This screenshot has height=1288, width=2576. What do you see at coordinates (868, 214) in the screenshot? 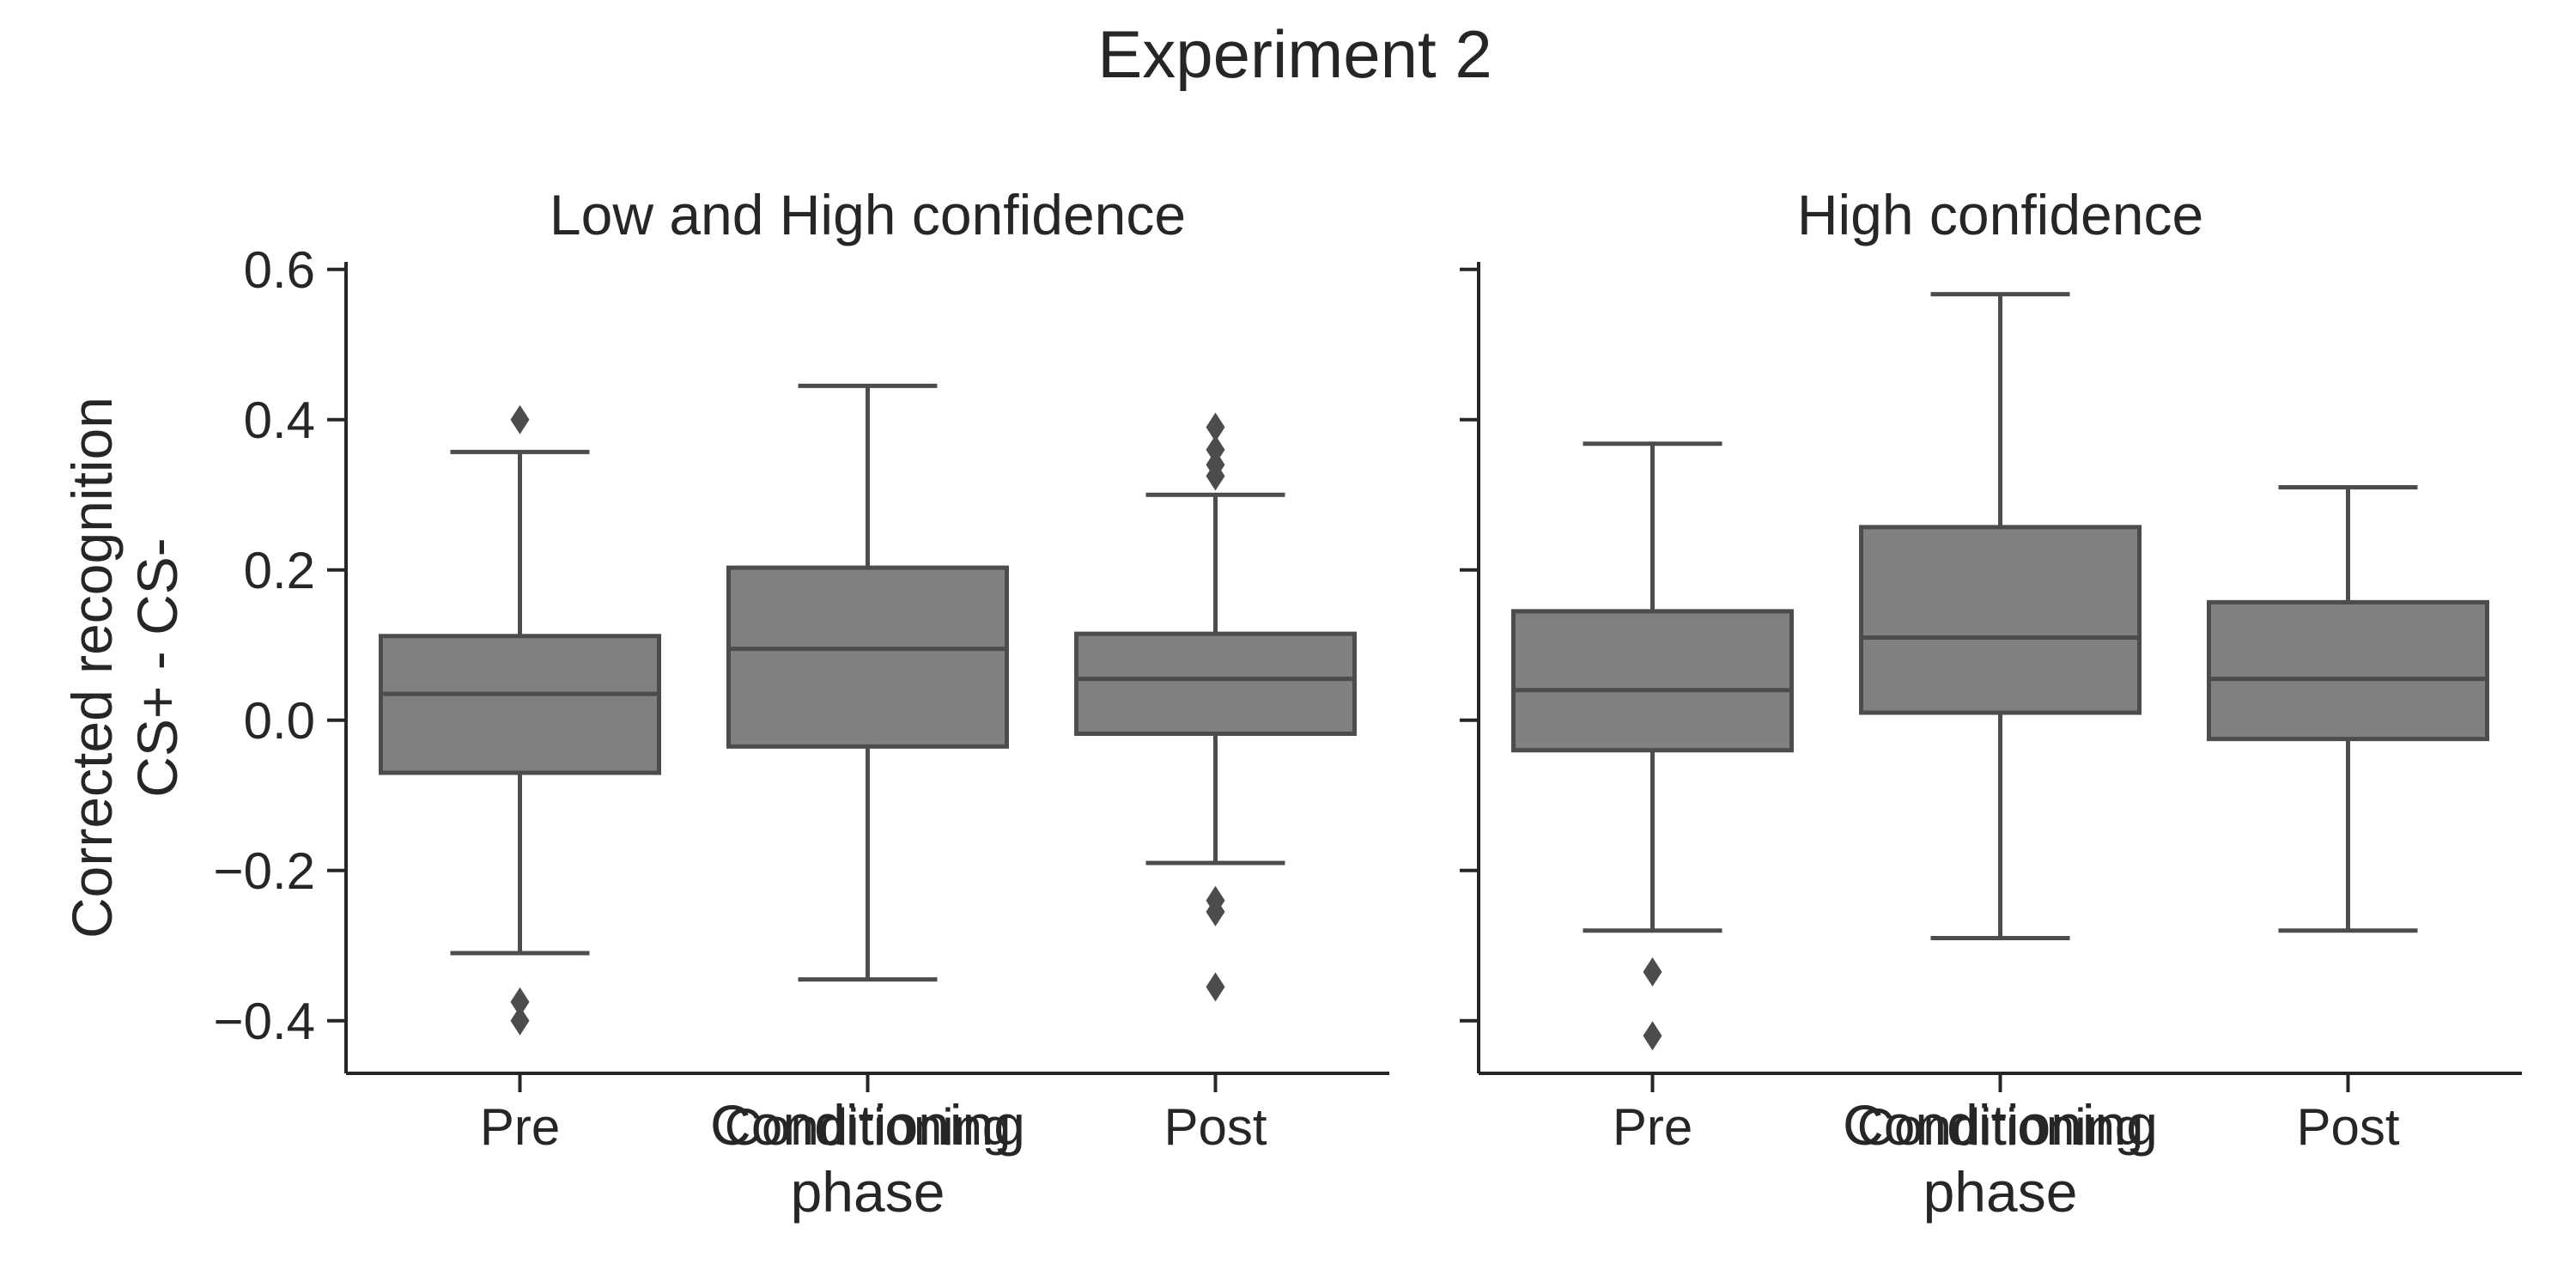
I see `panel-title: Low and High confidence` at bounding box center [868, 214].